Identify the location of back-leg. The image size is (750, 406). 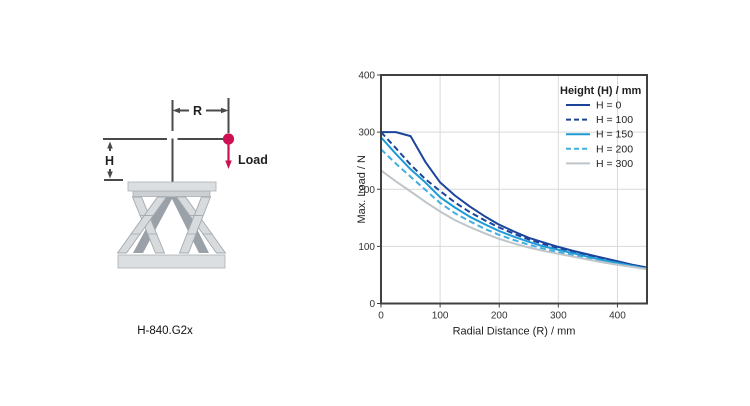
(190, 225).